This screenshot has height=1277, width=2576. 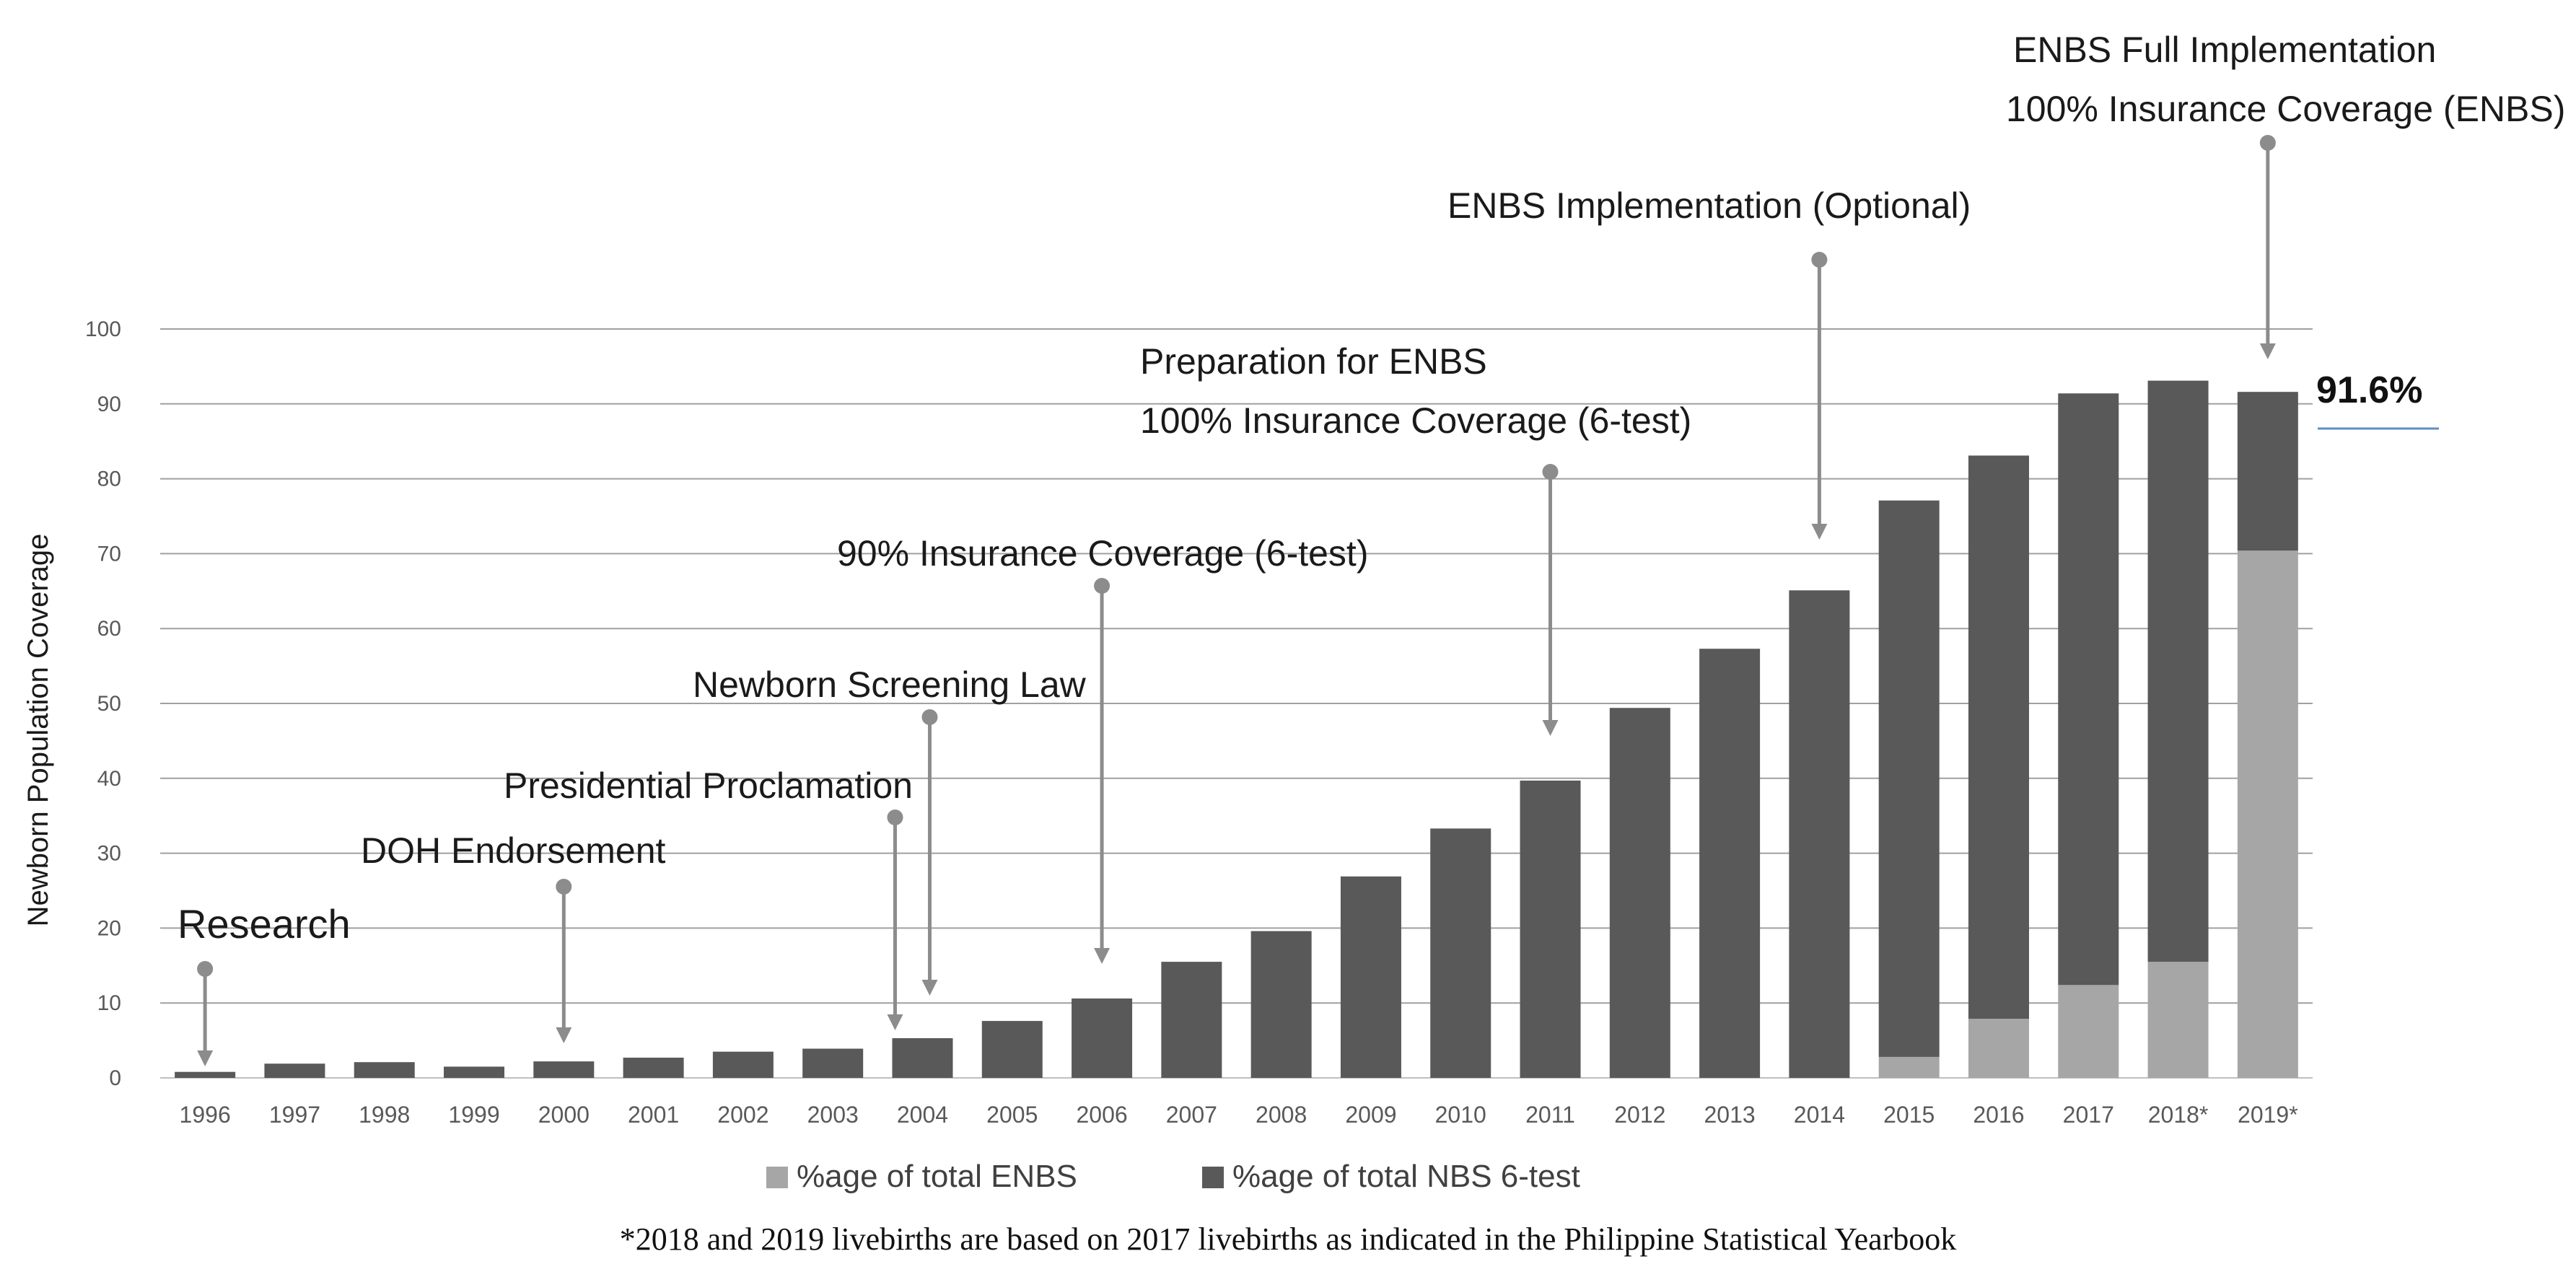 What do you see at coordinates (1281, 1004) in the screenshot?
I see `bar-nbs6-2008` at bounding box center [1281, 1004].